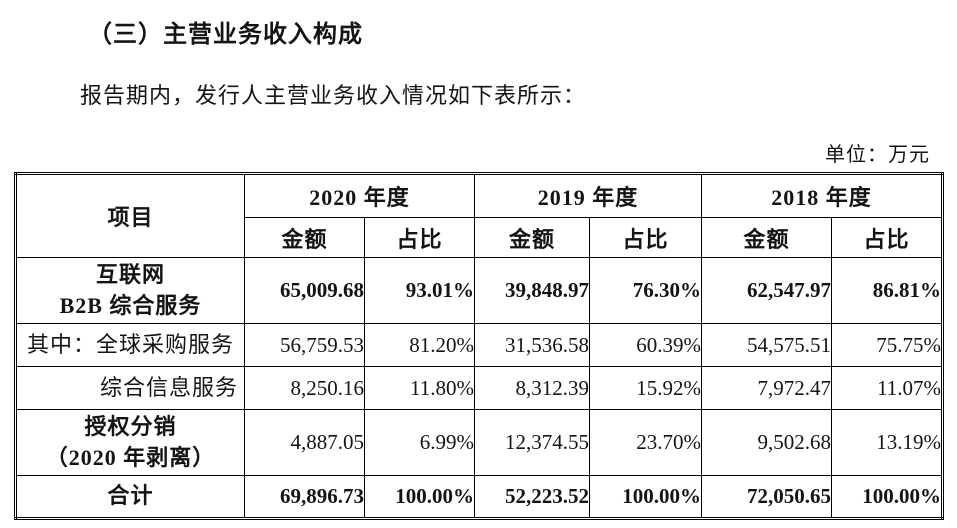  I want to click on cell-2019-ratio: 76.30%, so click(646, 290).